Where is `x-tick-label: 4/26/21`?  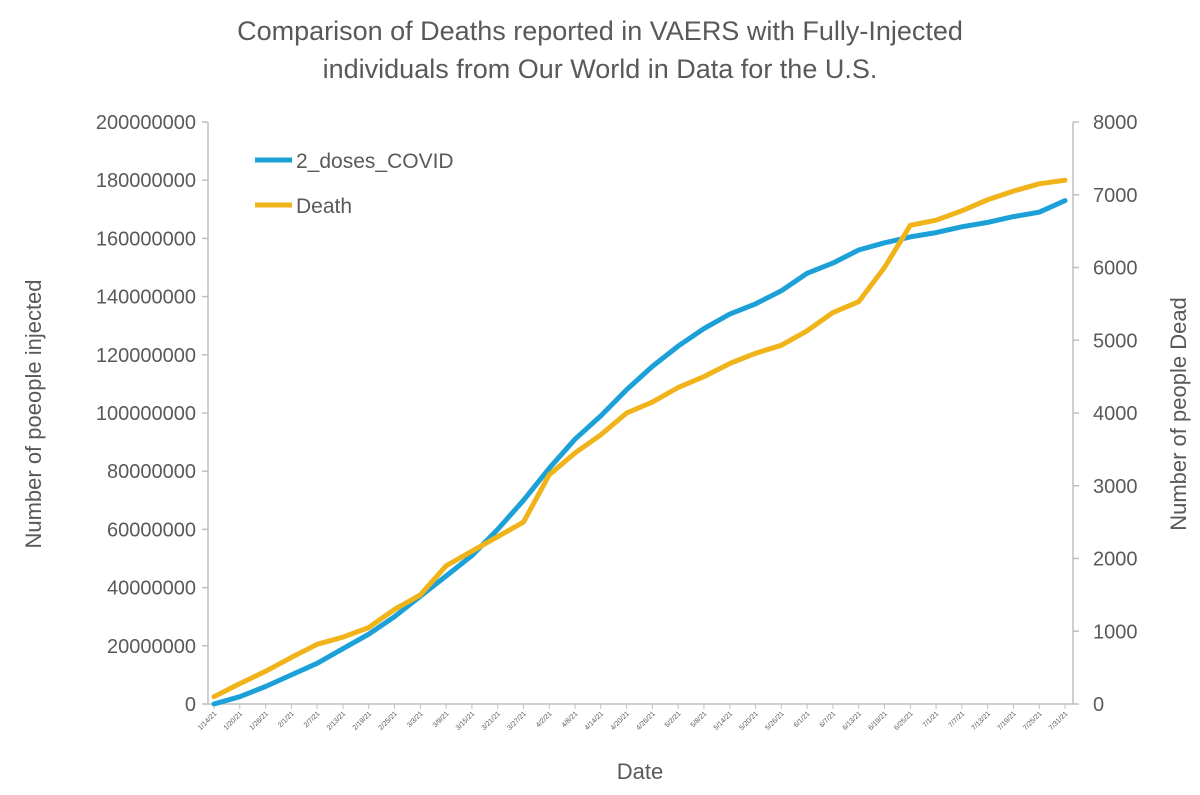 x-tick-label: 4/26/21 is located at coordinates (646, 721).